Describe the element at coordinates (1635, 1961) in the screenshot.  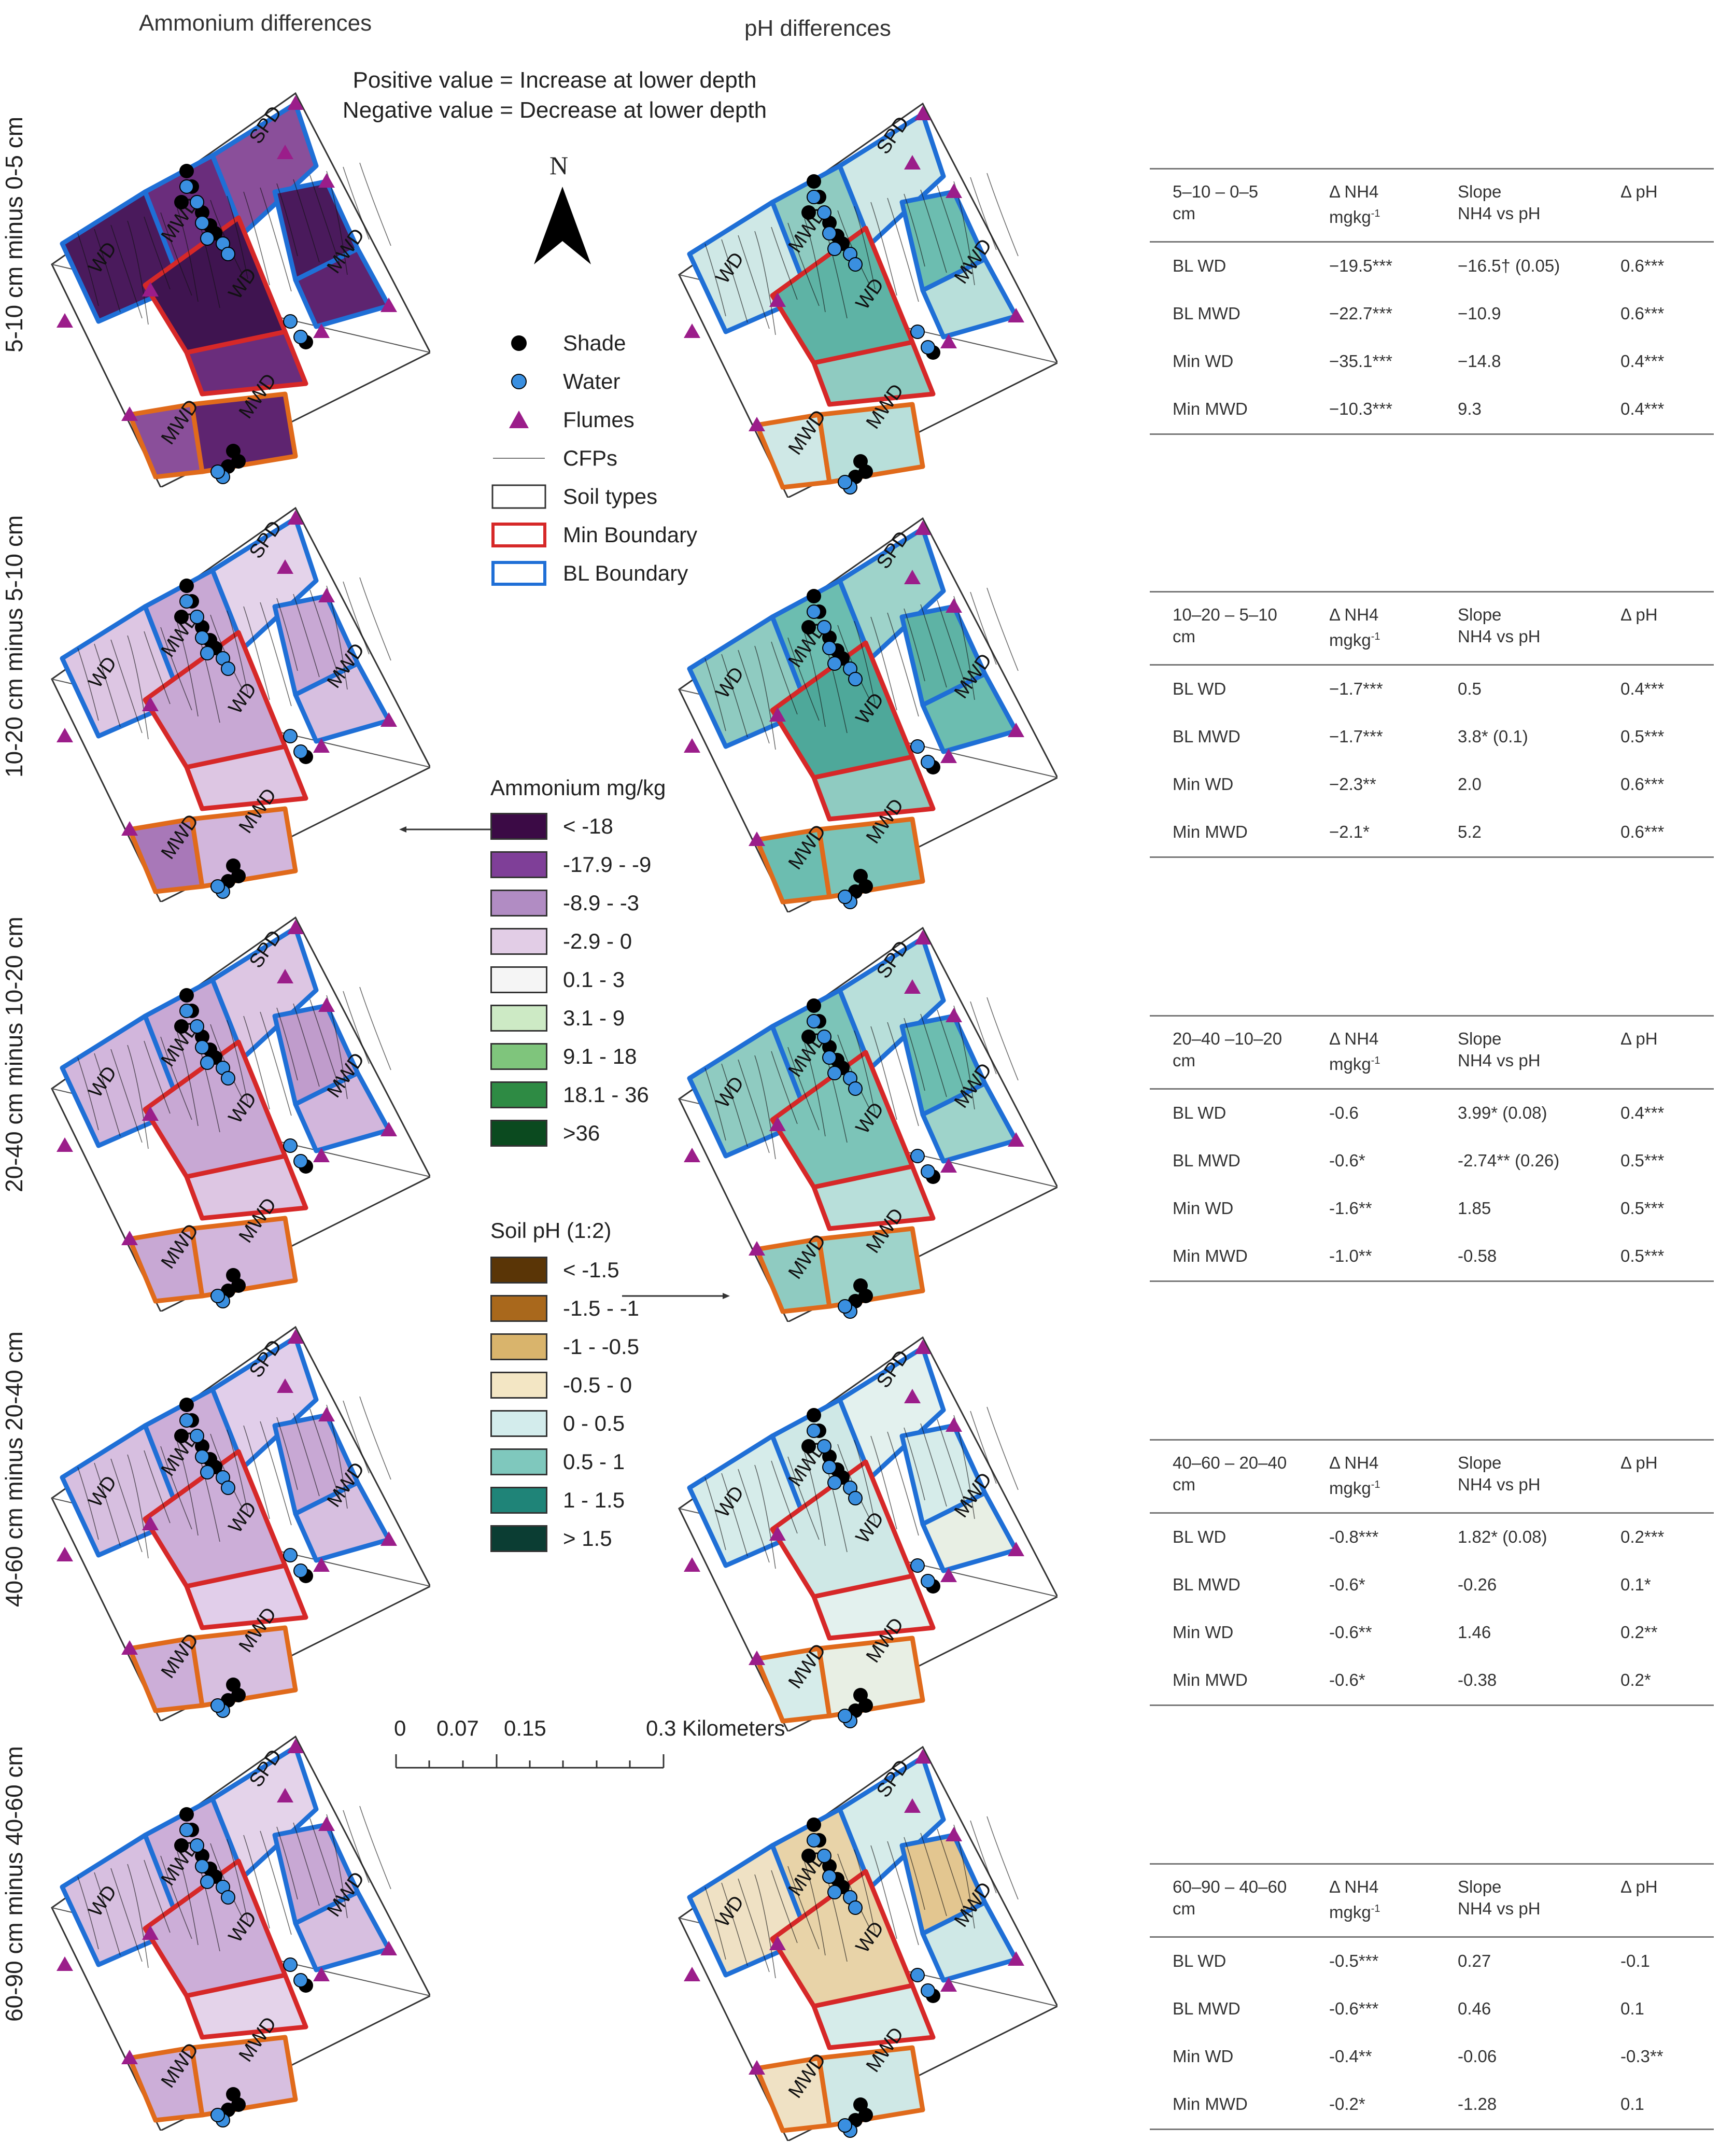
I see `table-cell: -0.1` at that location.